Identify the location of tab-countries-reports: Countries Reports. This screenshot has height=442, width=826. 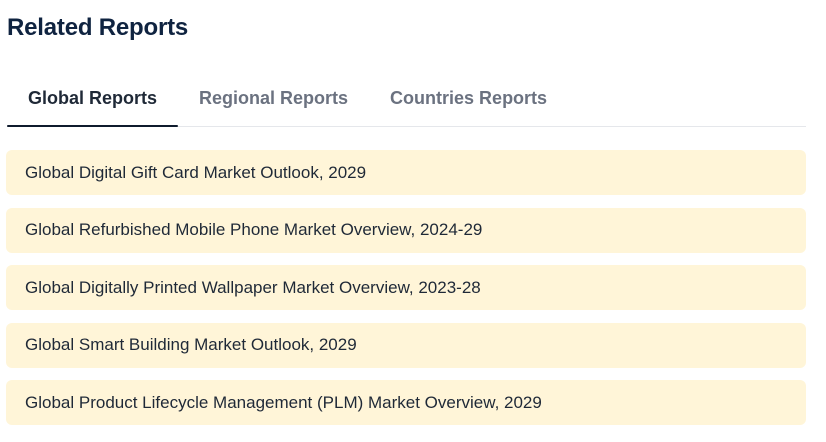
(469, 98).